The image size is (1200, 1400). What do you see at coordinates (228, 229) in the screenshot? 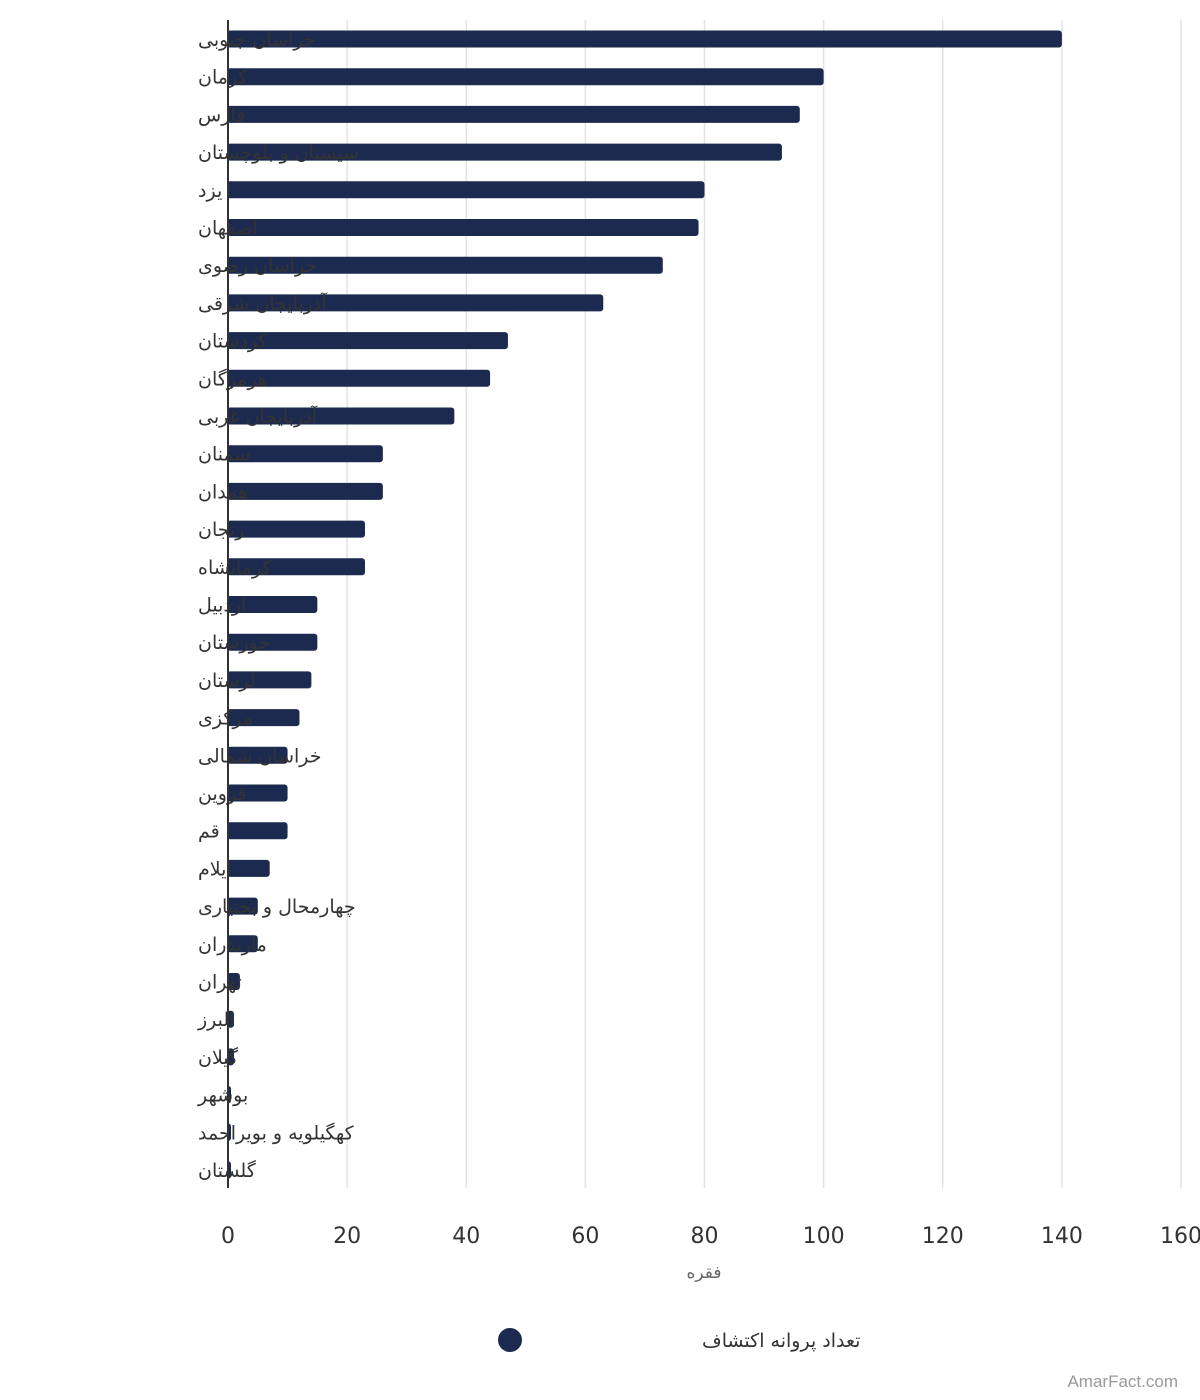
I see `category-label: اصفهان` at bounding box center [228, 229].